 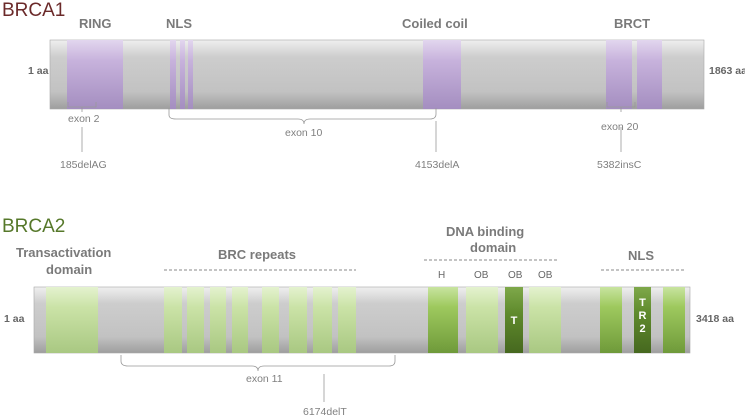 What do you see at coordinates (325, 412) in the screenshot?
I see `brca2-mutation-6174delT: 6174delT` at bounding box center [325, 412].